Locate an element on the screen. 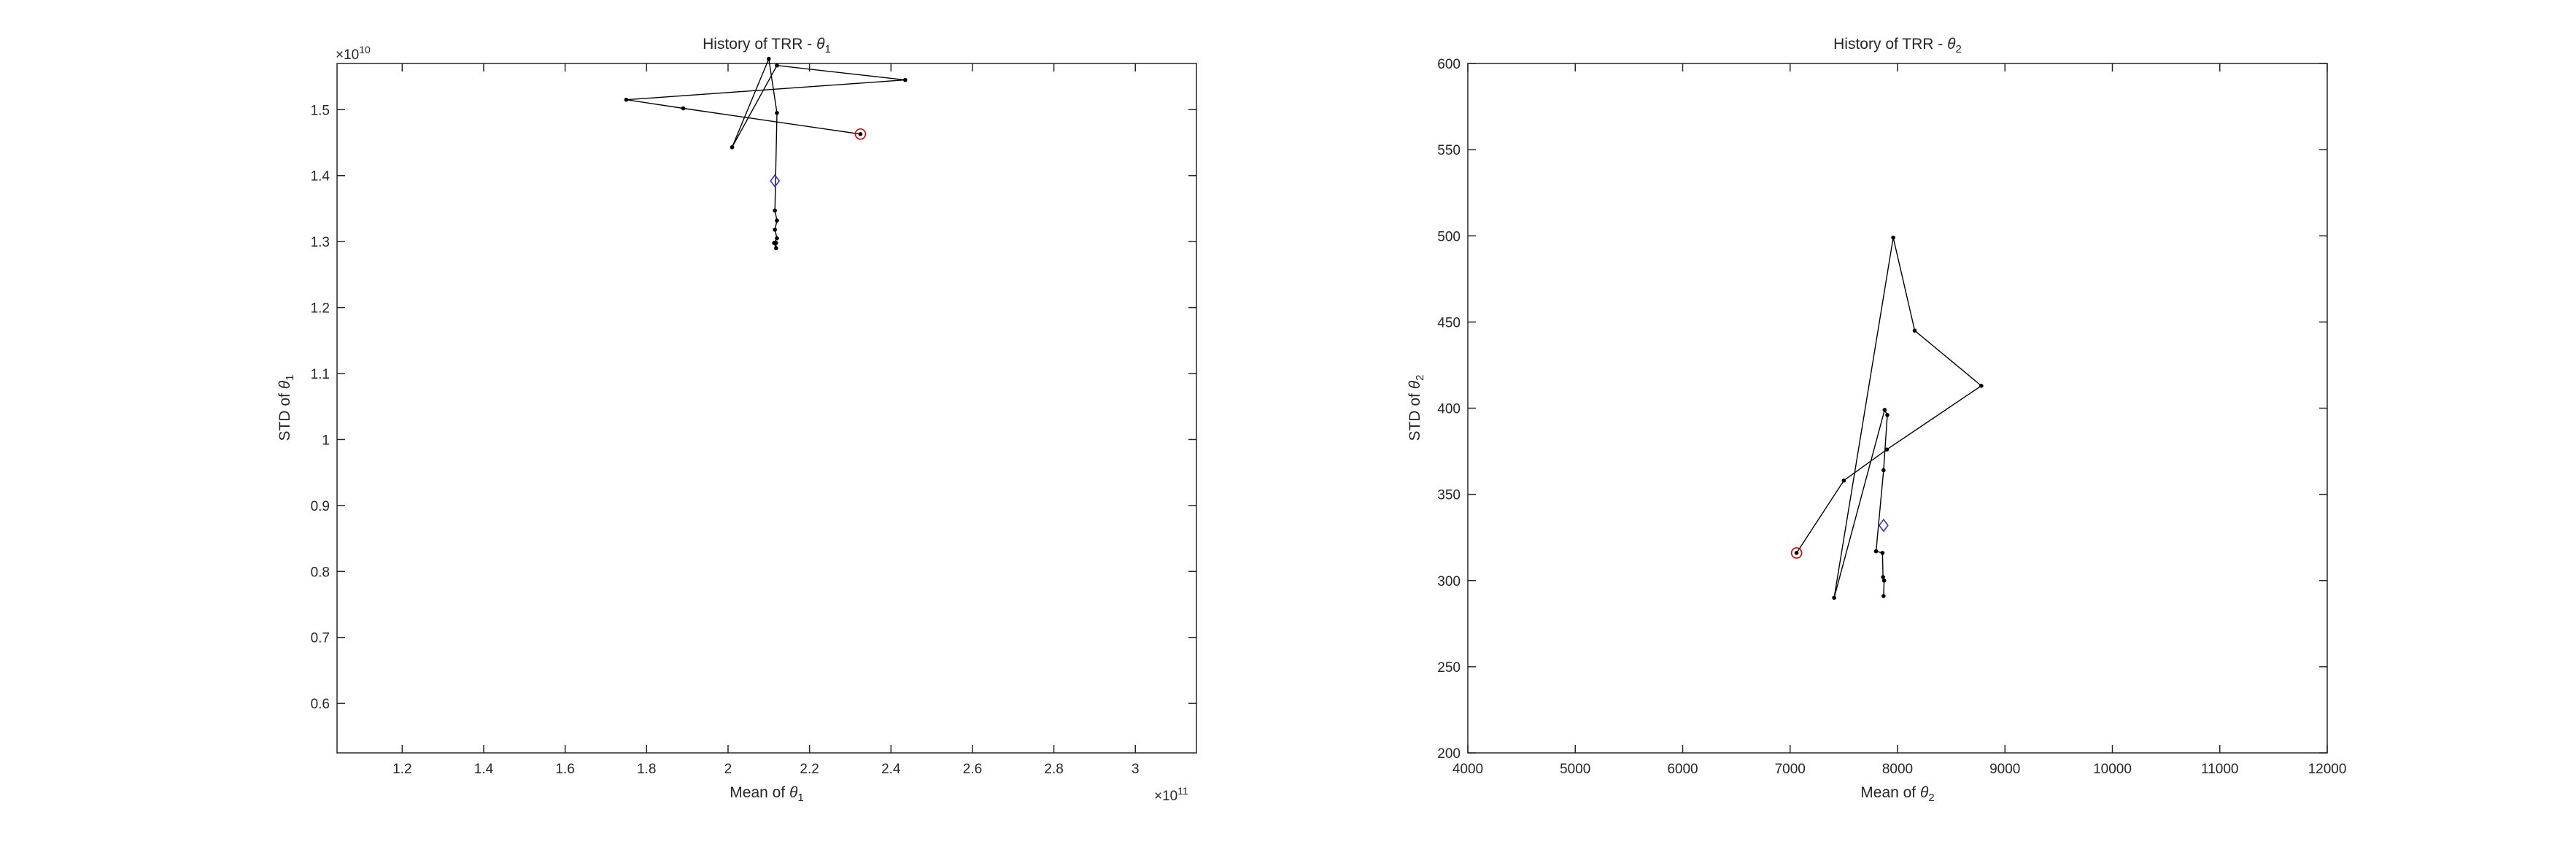 Image resolution: width=2576 pixels, height=847 pixels. x-axis-label: Mean of θ2 is located at coordinates (1897, 794).